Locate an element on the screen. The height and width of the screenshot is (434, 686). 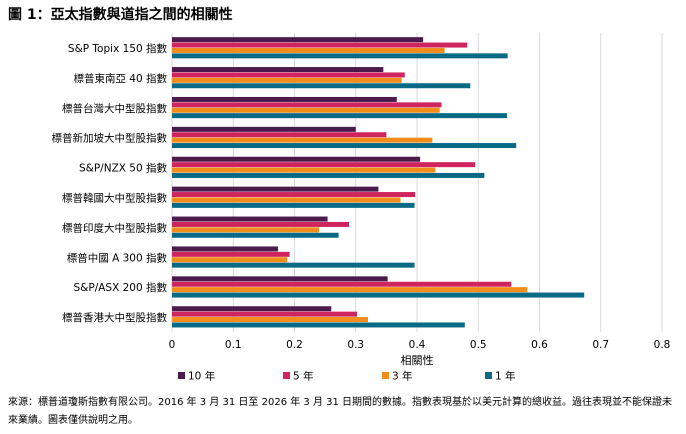
category-label: S&P Topix 150 指數 is located at coordinates (118, 48).